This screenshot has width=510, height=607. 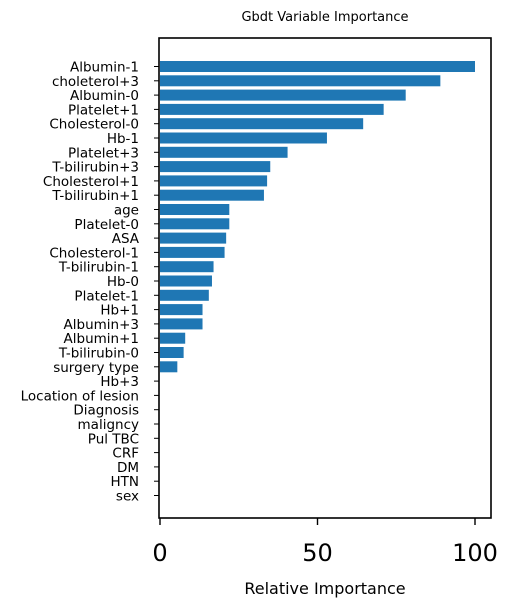 What do you see at coordinates (324, 588) in the screenshot?
I see `x-axis-label: Relative Importance` at bounding box center [324, 588].